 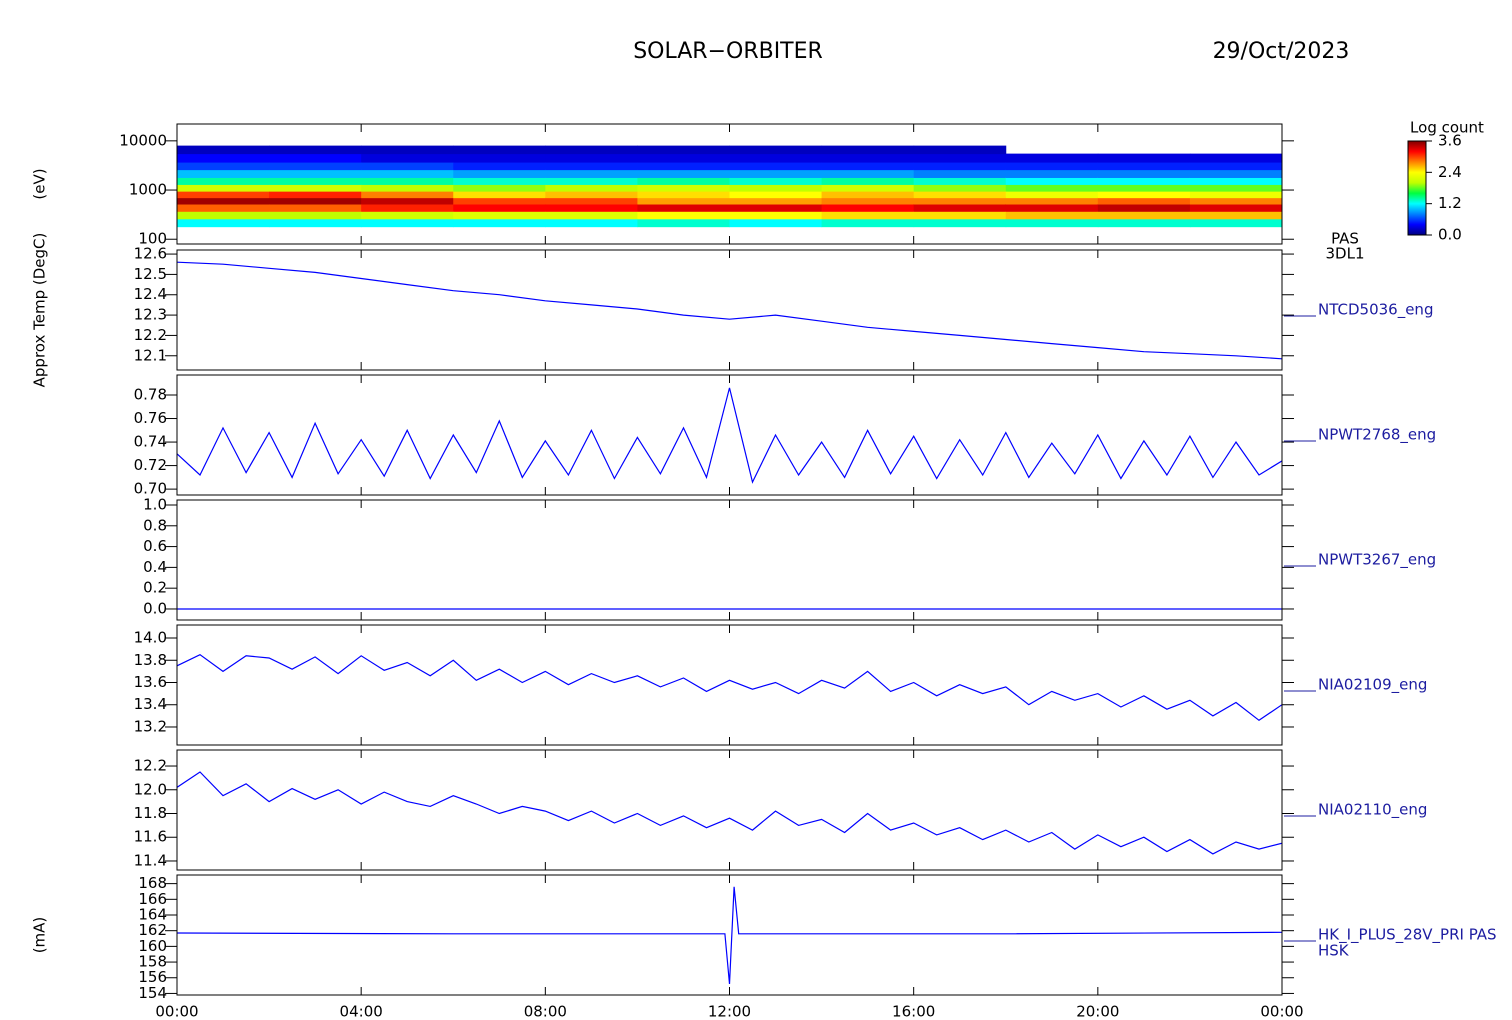 I want to click on series-label: NPWT2768_eng, so click(x=1377, y=435).